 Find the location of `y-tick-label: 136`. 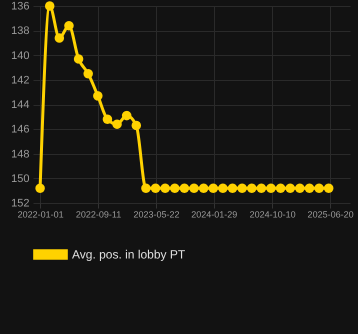

y-tick-label: 136 is located at coordinates (20, 6).